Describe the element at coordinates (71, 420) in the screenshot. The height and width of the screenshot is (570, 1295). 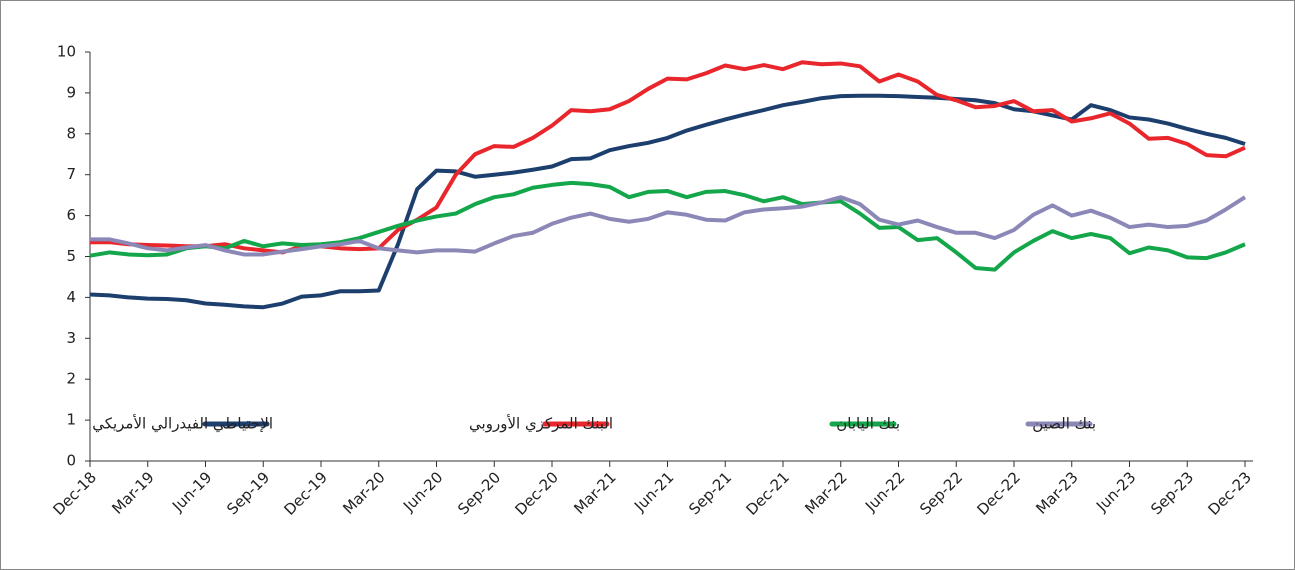
I see `y-tick-label: 1` at that location.